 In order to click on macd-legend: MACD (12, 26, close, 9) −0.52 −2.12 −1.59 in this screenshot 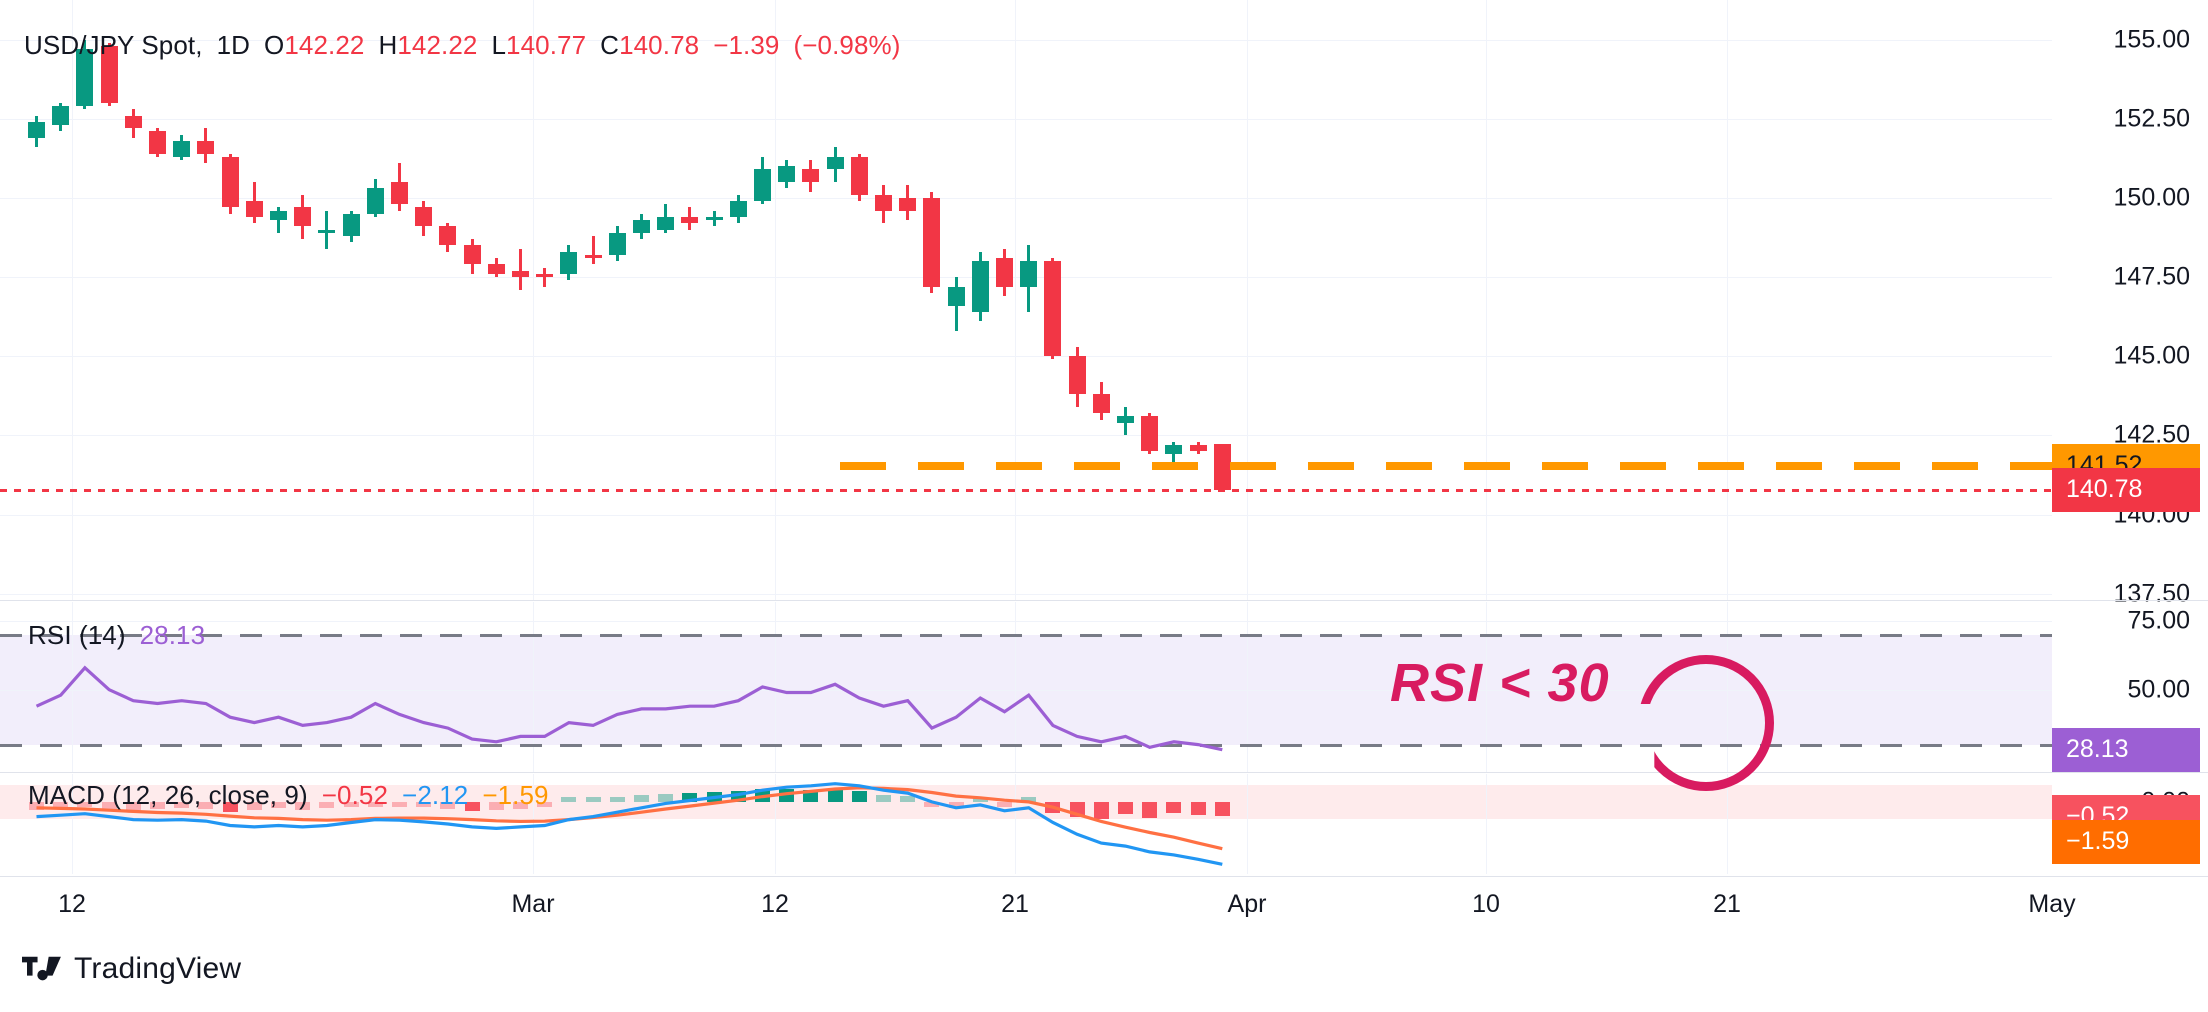, I will do `click(288, 795)`.